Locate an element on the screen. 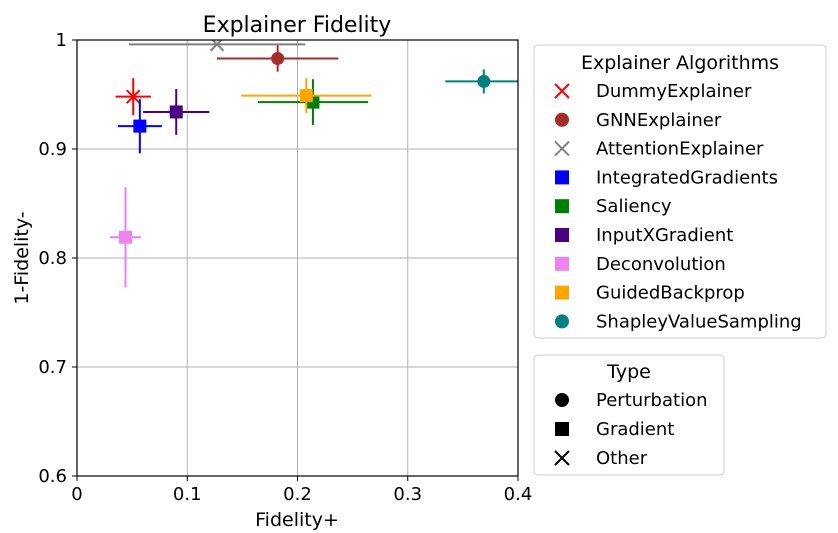  y-tick-label: 1 is located at coordinates (61, 40).